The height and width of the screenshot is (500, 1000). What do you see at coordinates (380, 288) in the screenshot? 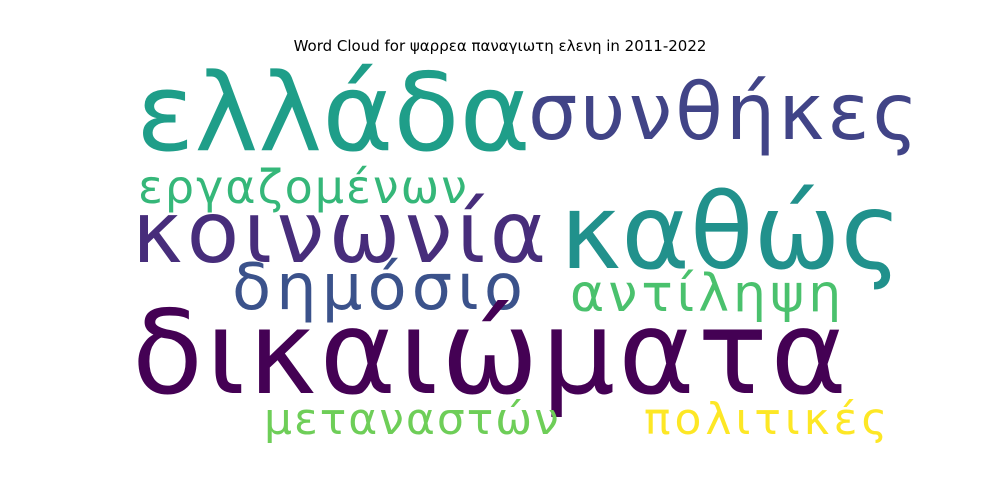
I see `word-dimosio: δημόσιο` at bounding box center [380, 288].